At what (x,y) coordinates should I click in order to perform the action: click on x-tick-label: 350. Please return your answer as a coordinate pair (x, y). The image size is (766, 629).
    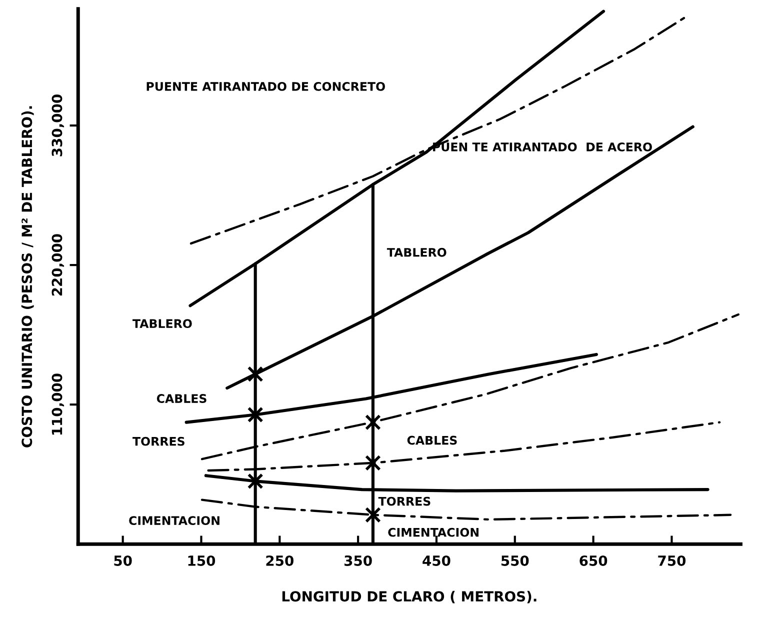
    Looking at the image, I should click on (358, 560).